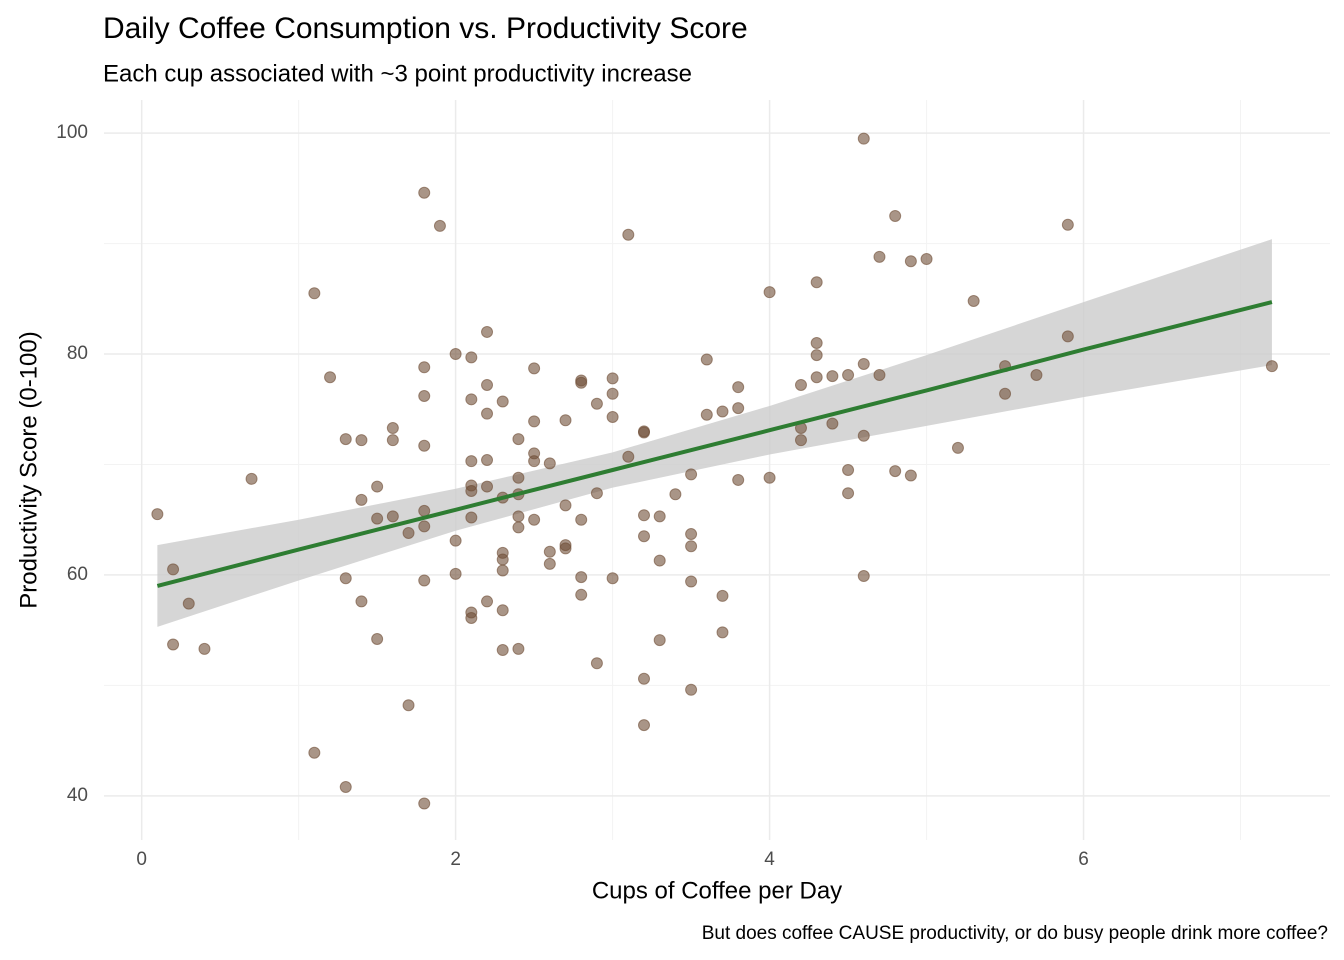  I want to click on y-tick-label: 40, so click(77, 795).